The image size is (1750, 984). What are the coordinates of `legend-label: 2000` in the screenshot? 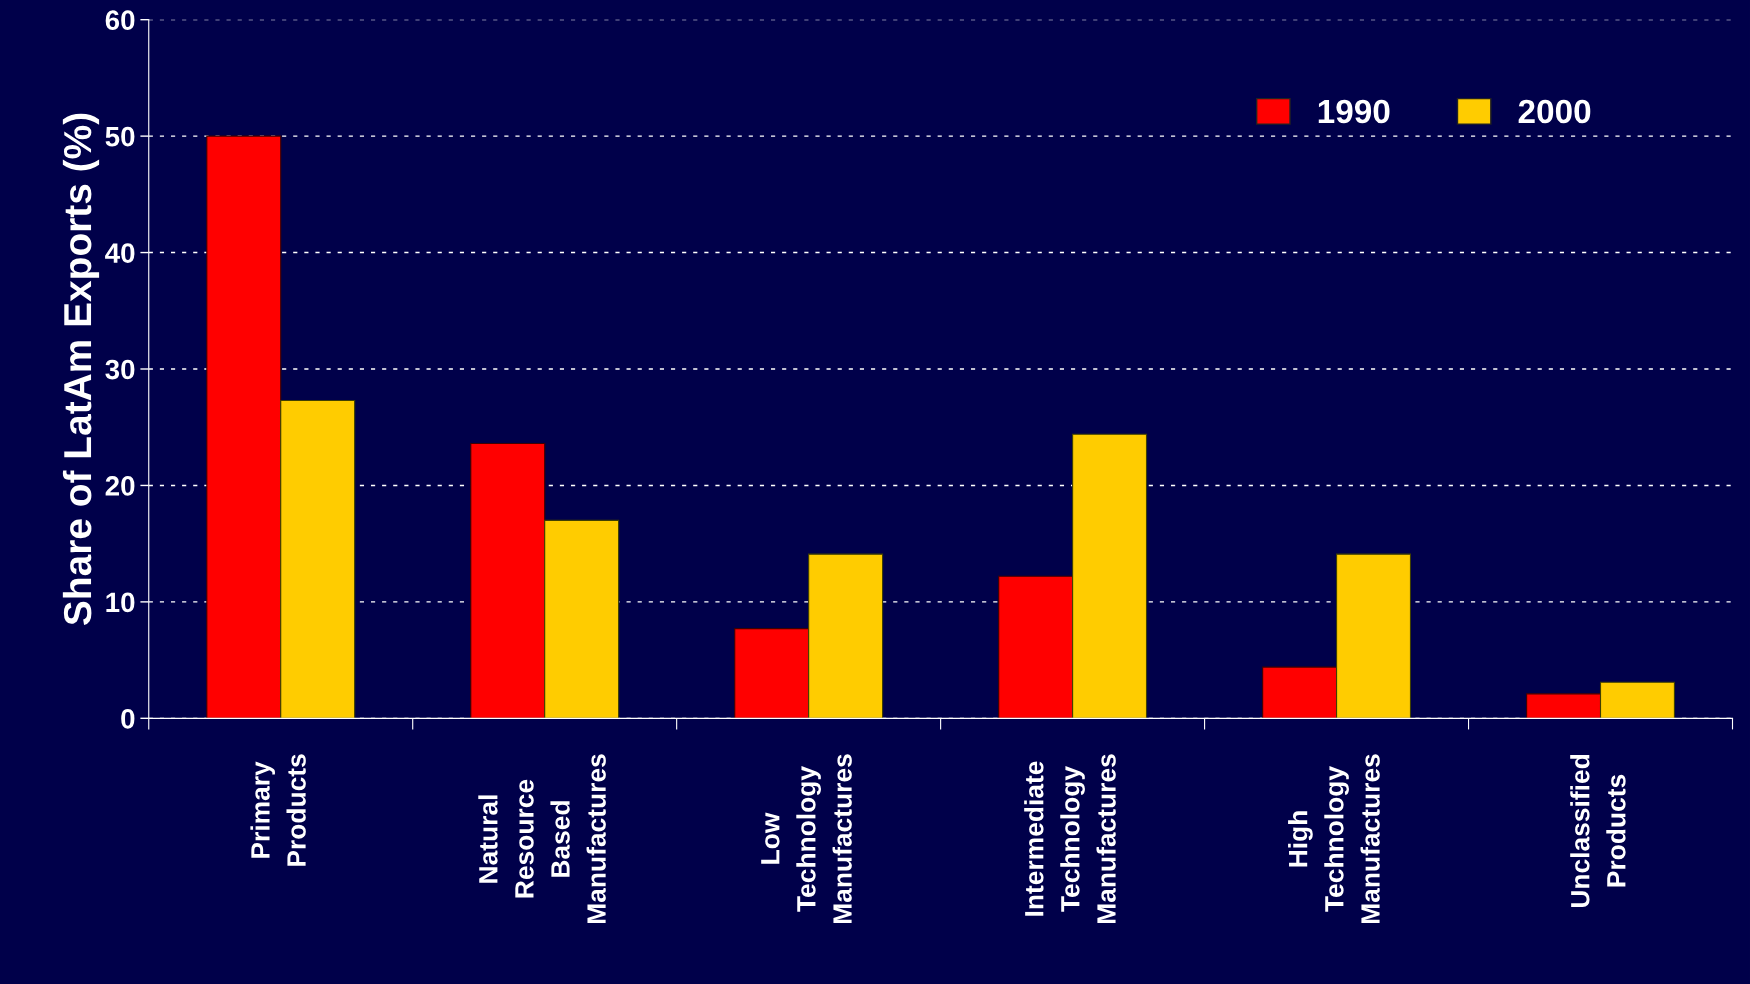 It's located at (1554, 111).